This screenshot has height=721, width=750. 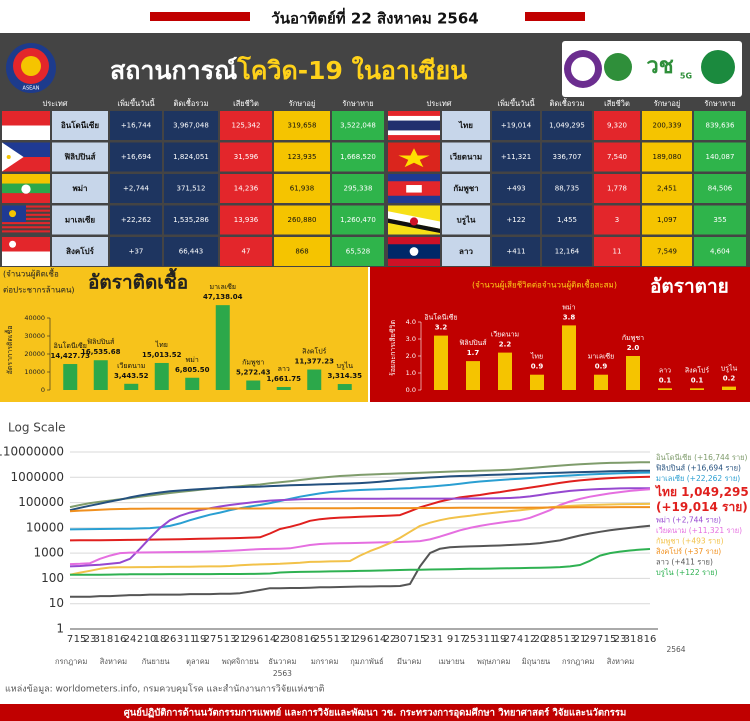 What do you see at coordinates (184, 334) in the screenshot?
I see `panel-bg` at bounding box center [184, 334].